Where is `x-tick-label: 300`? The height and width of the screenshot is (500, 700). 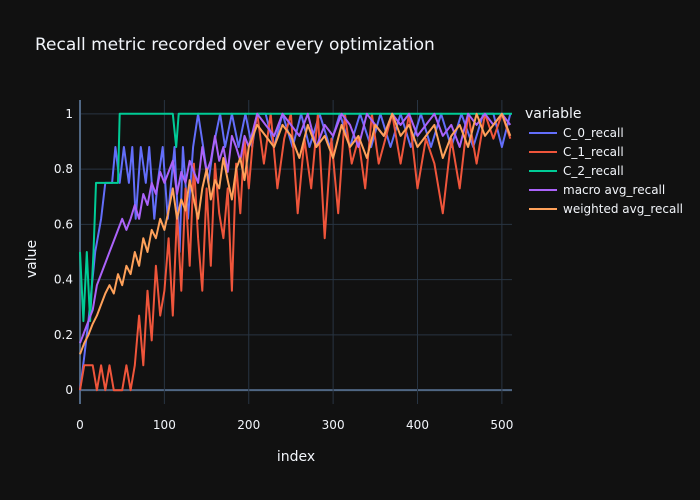 x-tick-label: 300 is located at coordinates (333, 425).